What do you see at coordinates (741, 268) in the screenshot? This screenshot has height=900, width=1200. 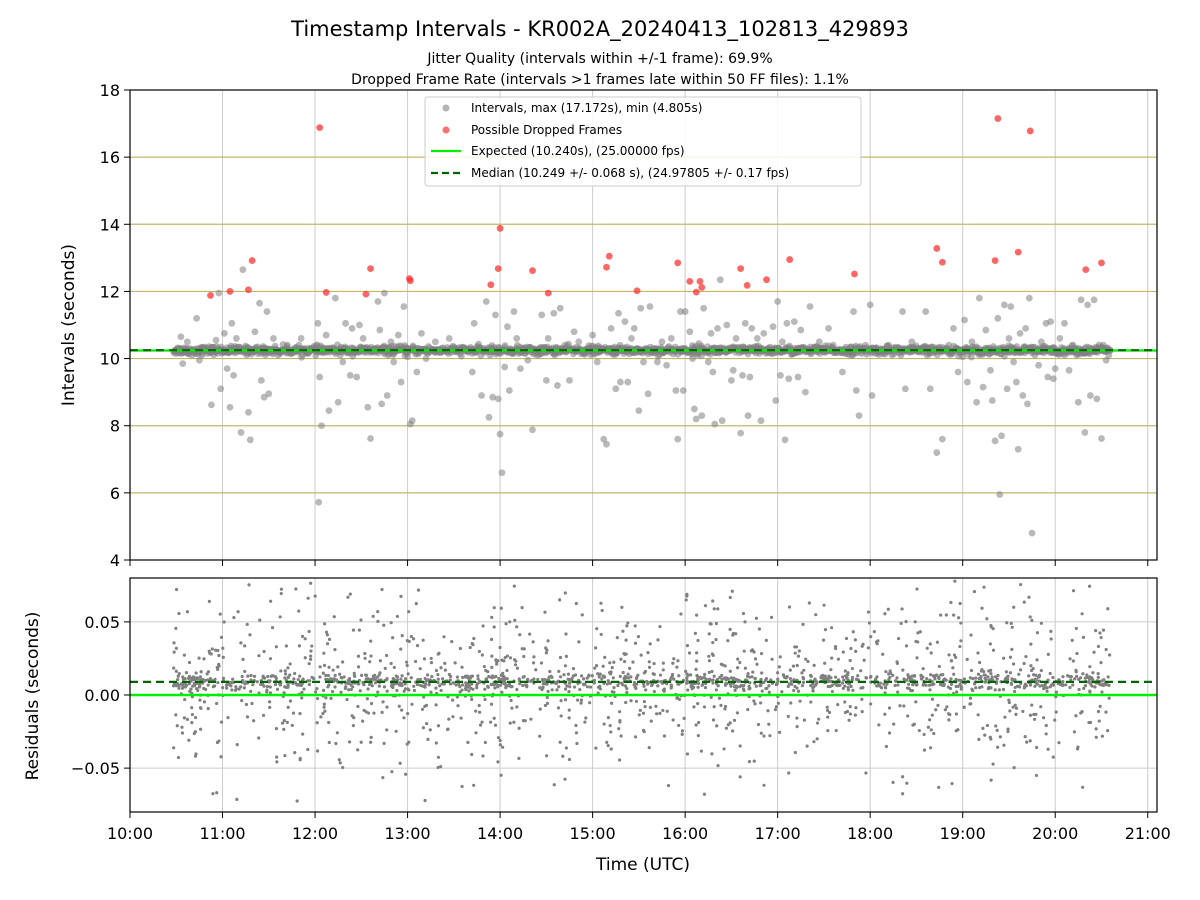 I see `dropped-frame-point` at bounding box center [741, 268].